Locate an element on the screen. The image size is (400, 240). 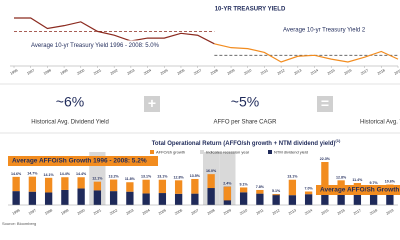
total-label: 9.1% is located at coordinates (244, 184).